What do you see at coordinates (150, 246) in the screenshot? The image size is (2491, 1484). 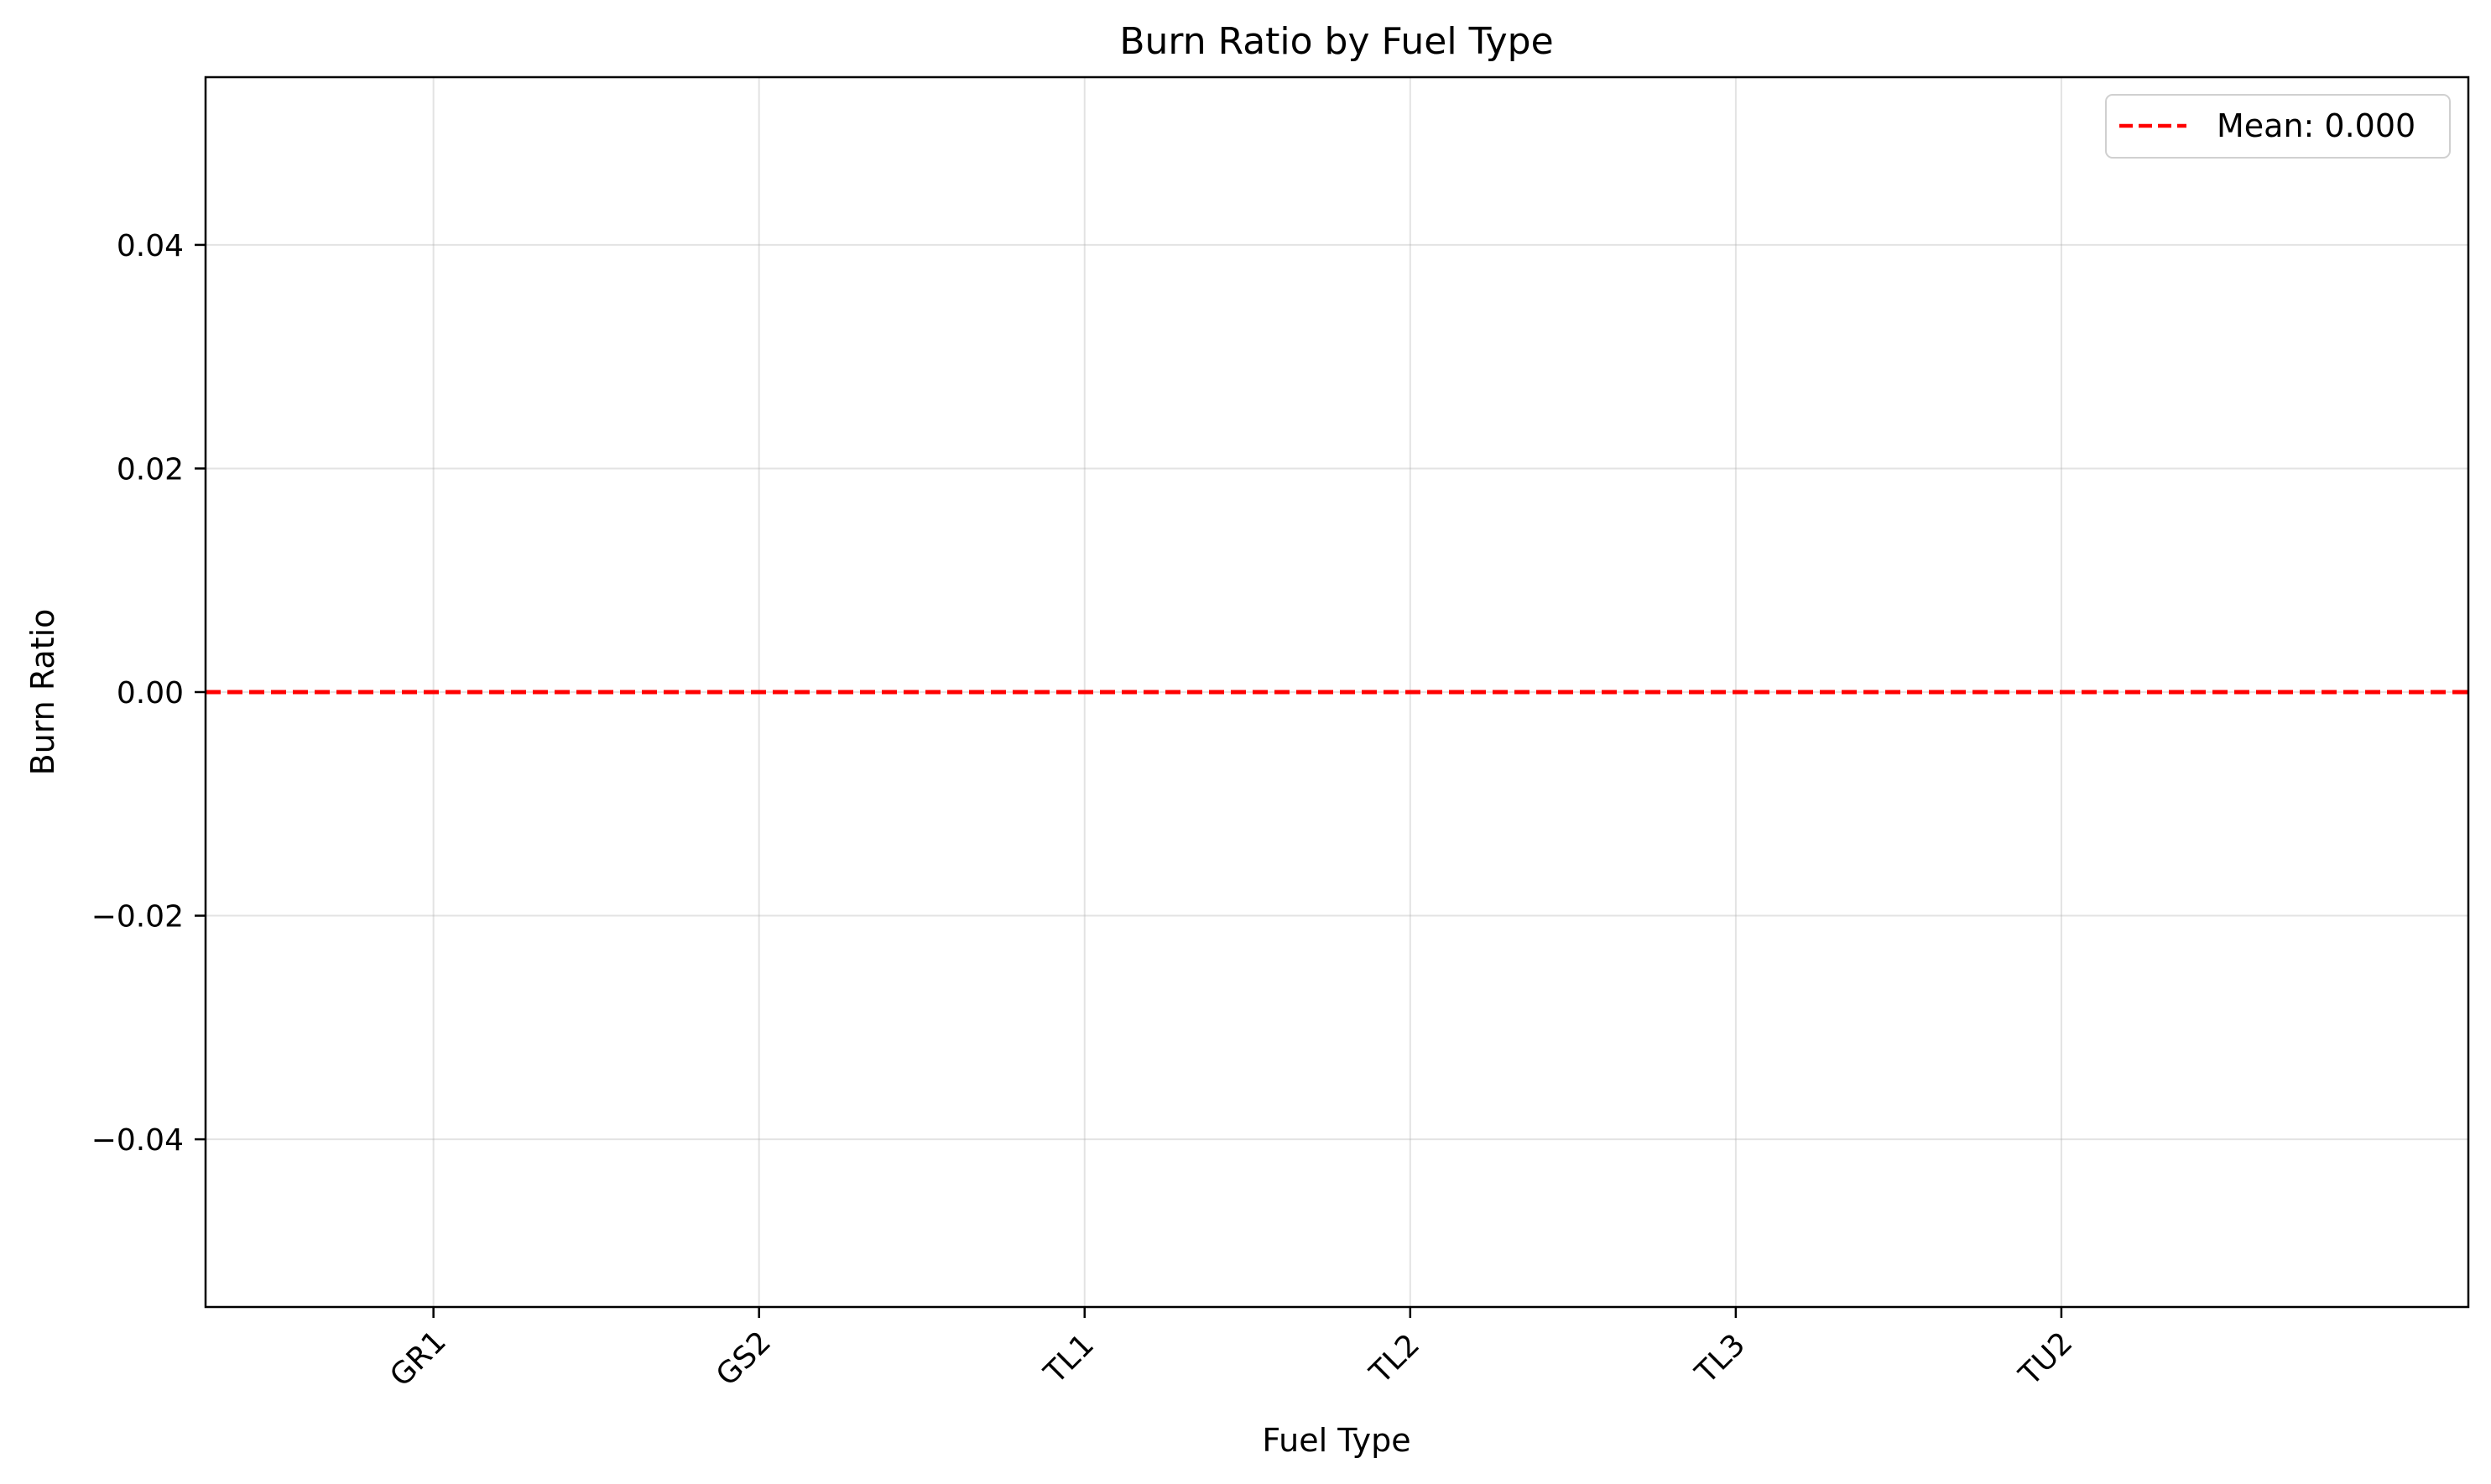 I see `y-0p04-tick-label: 0.04` at bounding box center [150, 246].